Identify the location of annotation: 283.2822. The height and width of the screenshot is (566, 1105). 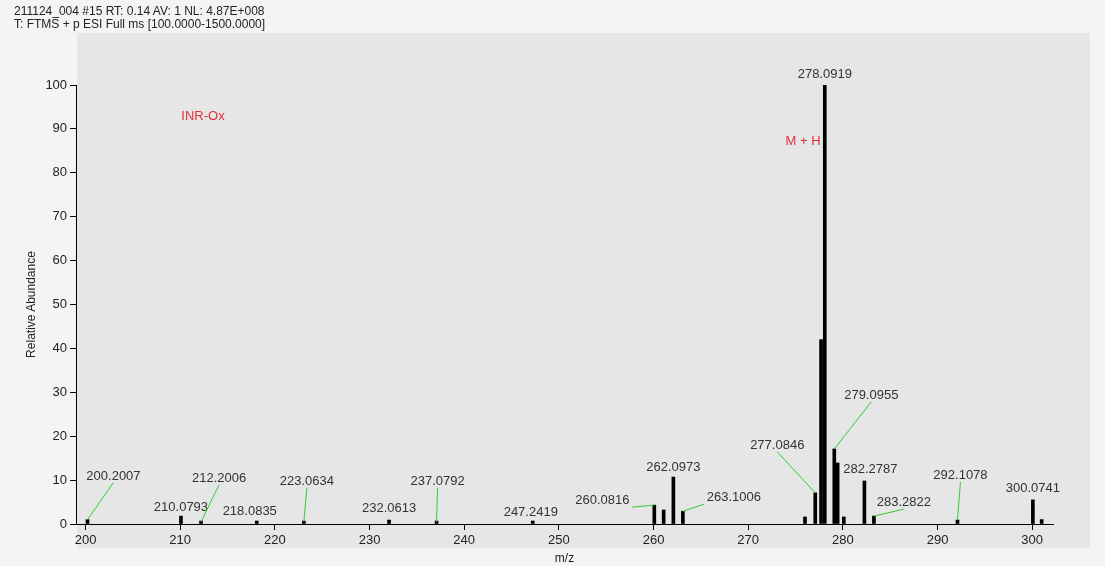
(904, 502).